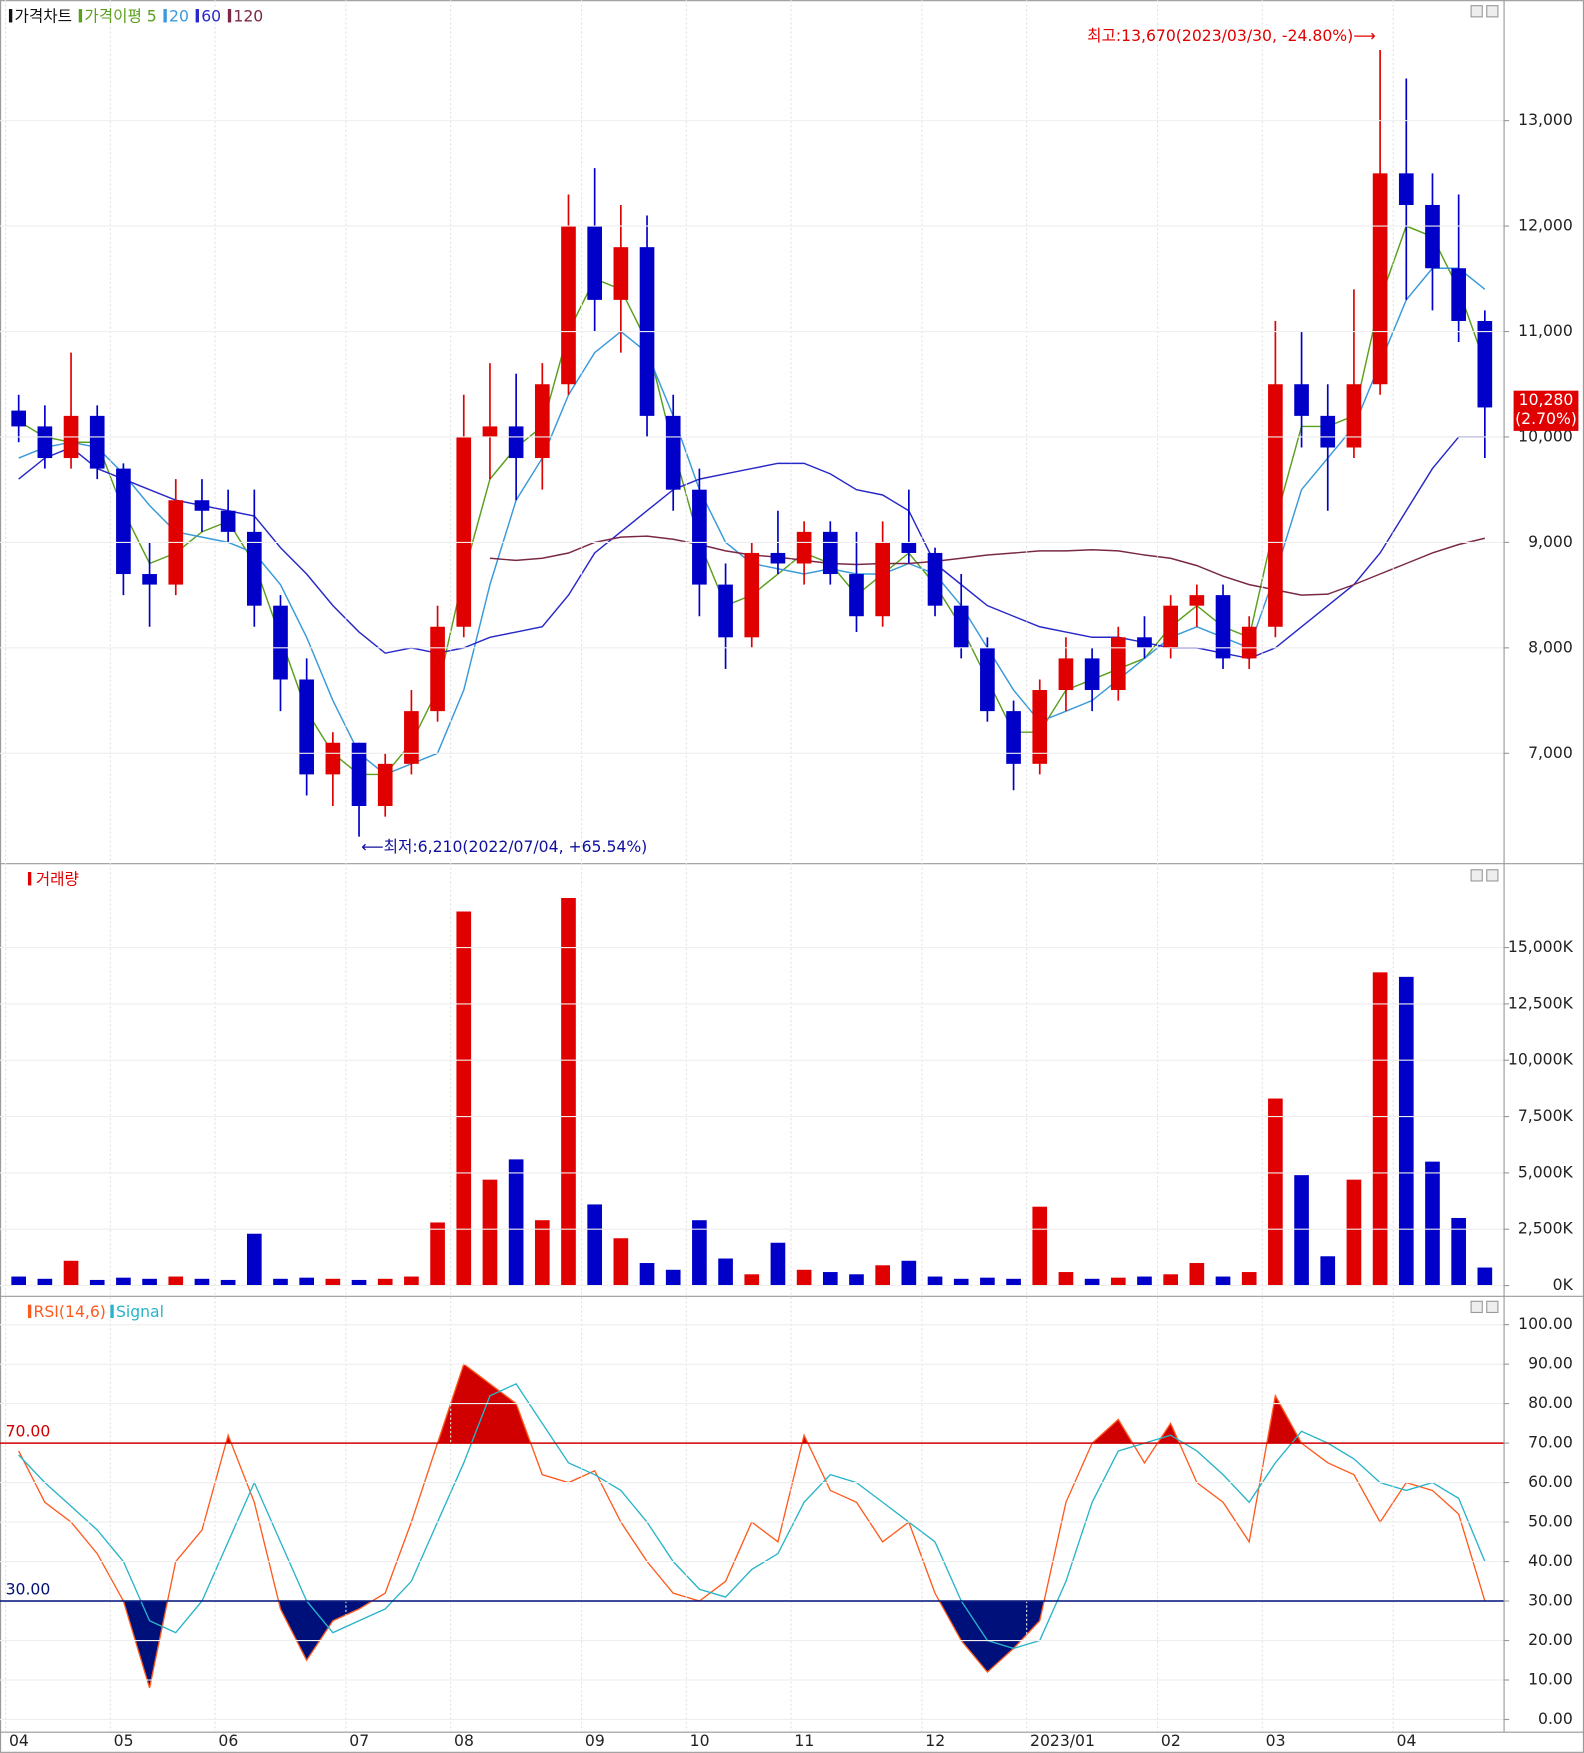 The image size is (1584, 1753). Describe the element at coordinates (1231, 35) in the screenshot. I see `high-annotation: 최고:13,670(2023/03/30, -24.80%)⟶` at that location.